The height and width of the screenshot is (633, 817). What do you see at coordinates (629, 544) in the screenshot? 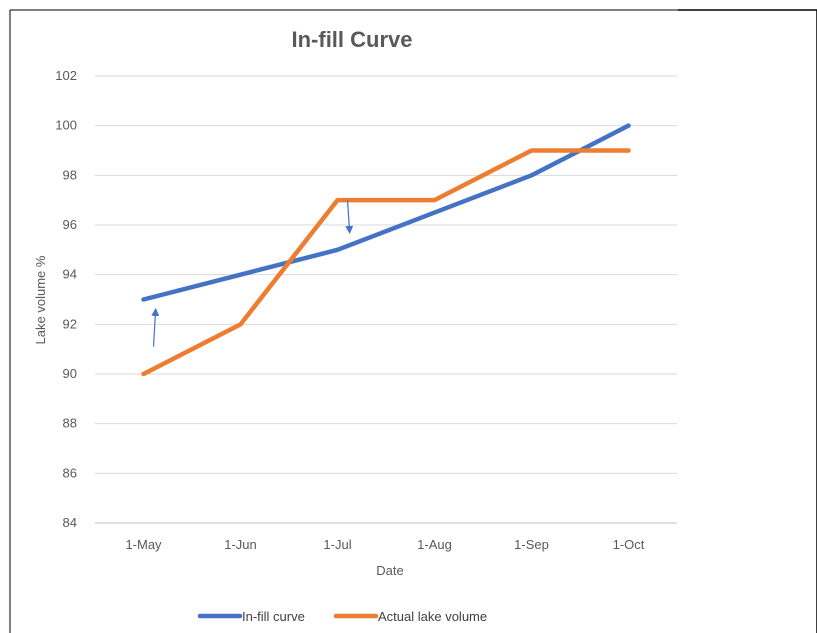
I see `x-tick-label: 1-Oct` at bounding box center [629, 544].